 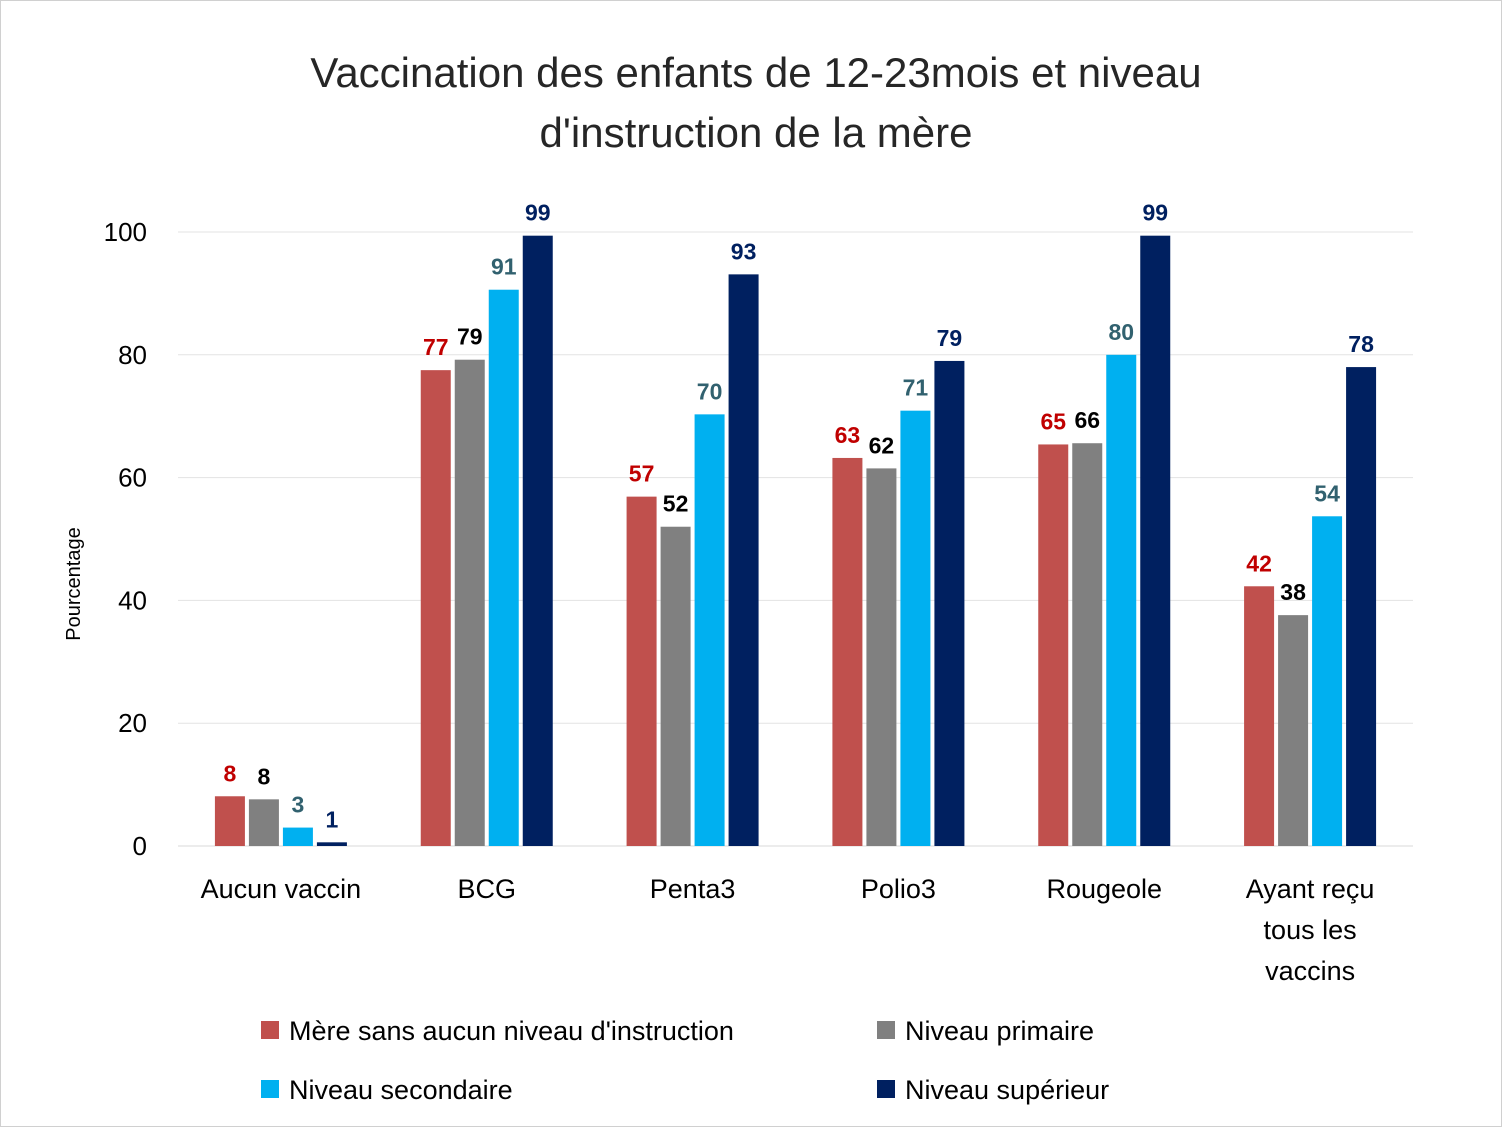 What do you see at coordinates (486, 889) in the screenshot?
I see `x-category-label-1-line-0: BCG` at bounding box center [486, 889].